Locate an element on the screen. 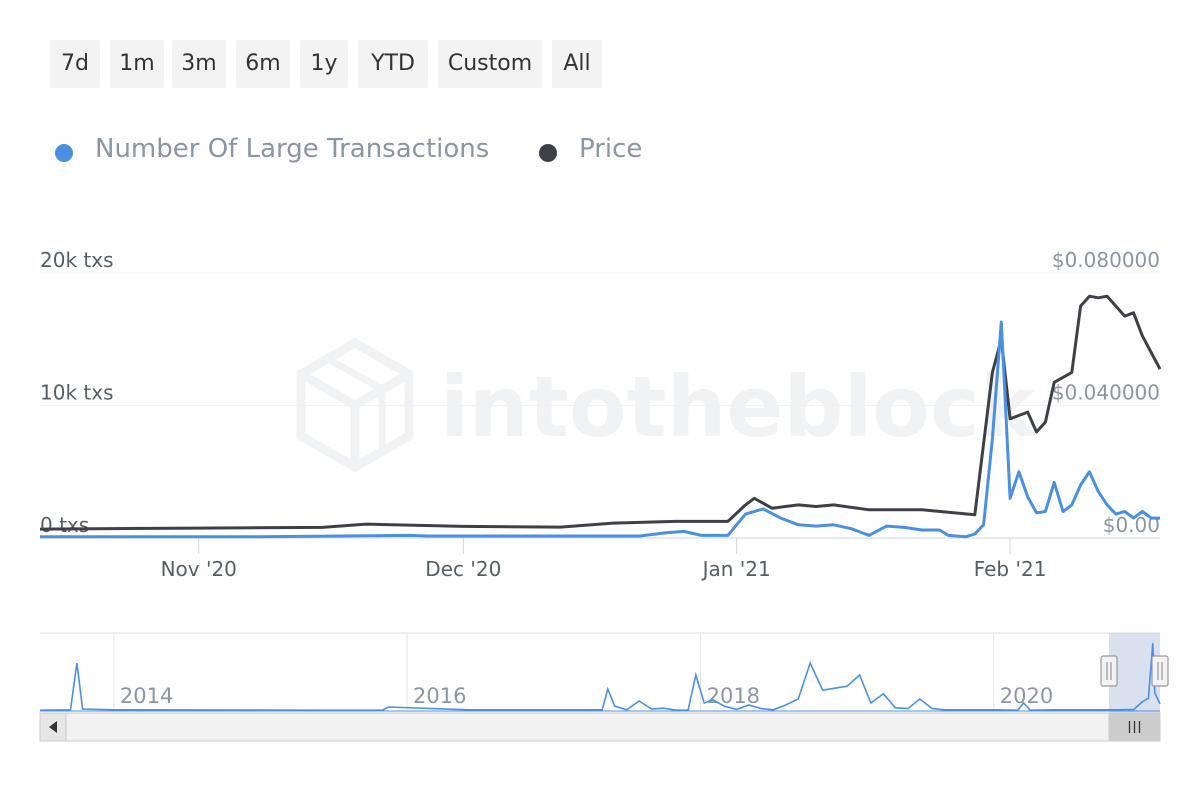  navigator-handle-right is located at coordinates (1160, 671).